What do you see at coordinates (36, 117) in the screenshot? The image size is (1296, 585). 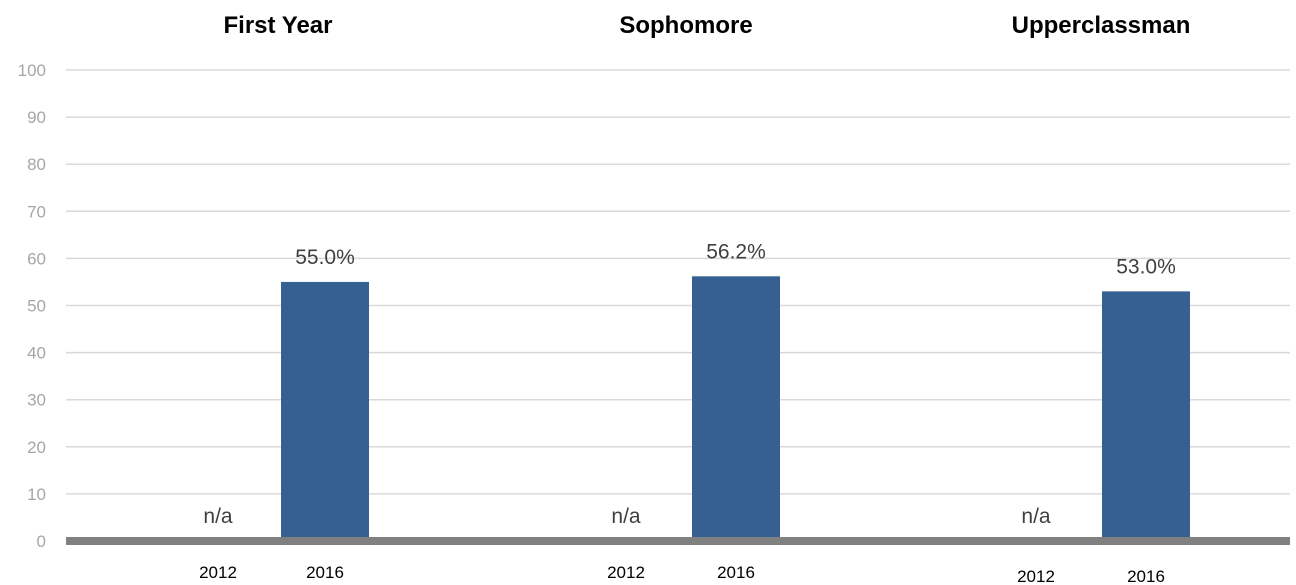 I see `y-tick-label: 90` at bounding box center [36, 117].